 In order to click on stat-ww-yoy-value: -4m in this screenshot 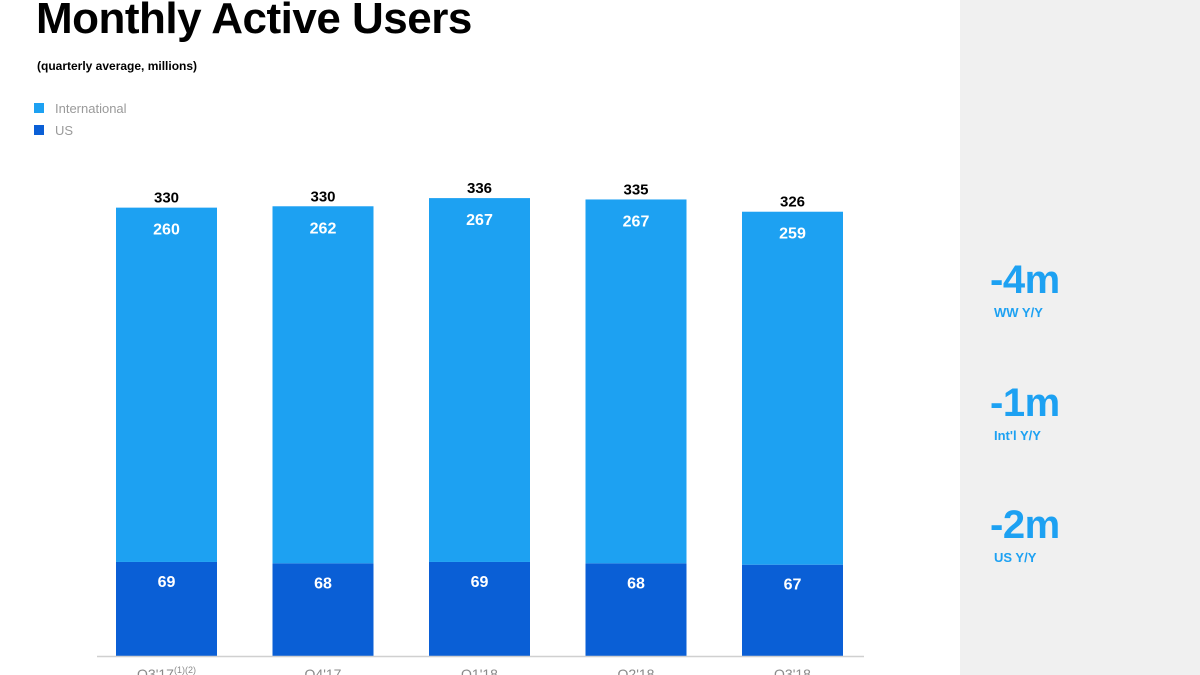, I will do `click(1025, 280)`.